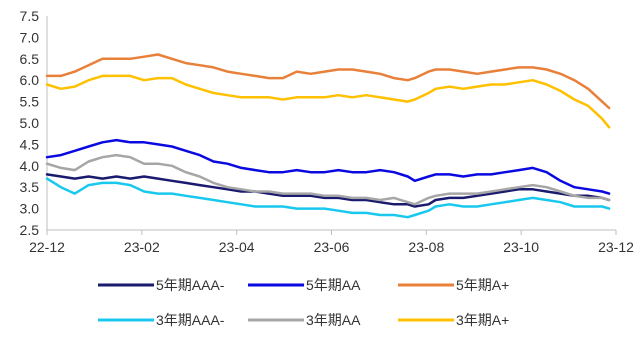 Image resolution: width=639 pixels, height=339 pixels. What do you see at coordinates (30, 209) in the screenshot?
I see `y-tick-label: 3.0` at bounding box center [30, 209].